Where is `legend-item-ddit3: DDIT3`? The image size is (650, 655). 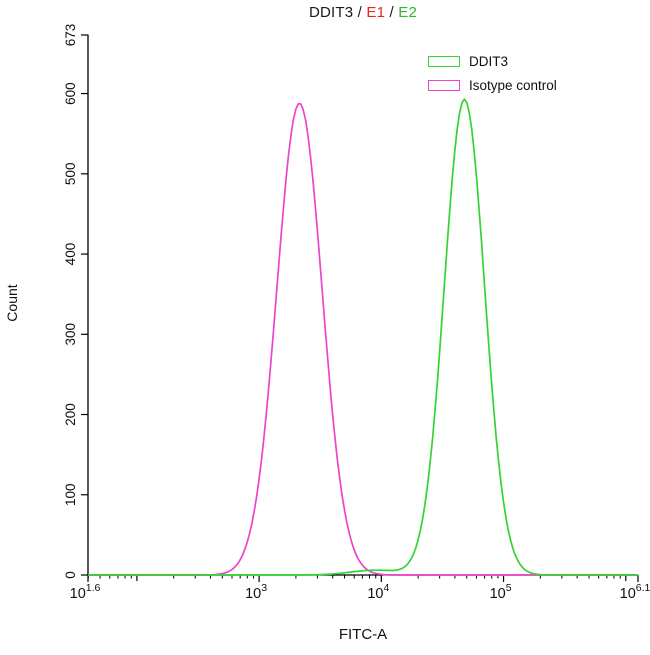
legend-item-ddit3: DDIT3 is located at coordinates (492, 61).